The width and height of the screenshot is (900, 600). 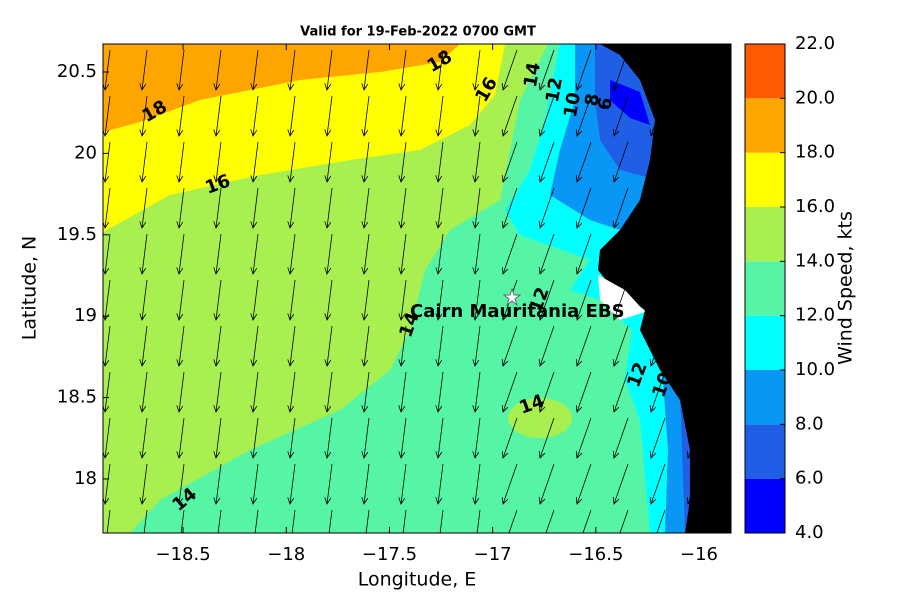 I want to click on x-tick-label: −16, so click(x=699, y=554).